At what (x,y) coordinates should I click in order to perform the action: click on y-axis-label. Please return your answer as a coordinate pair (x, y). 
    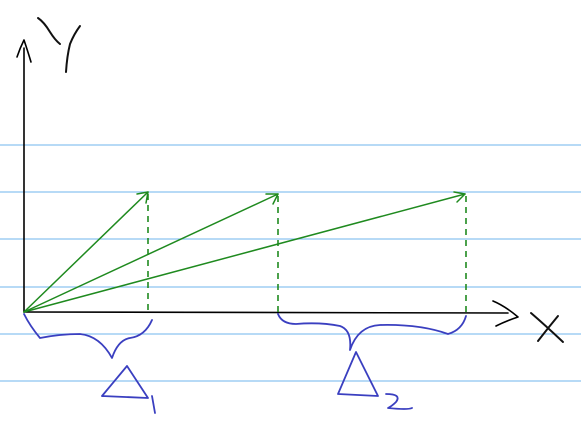
    Looking at the image, I should click on (59, 45).